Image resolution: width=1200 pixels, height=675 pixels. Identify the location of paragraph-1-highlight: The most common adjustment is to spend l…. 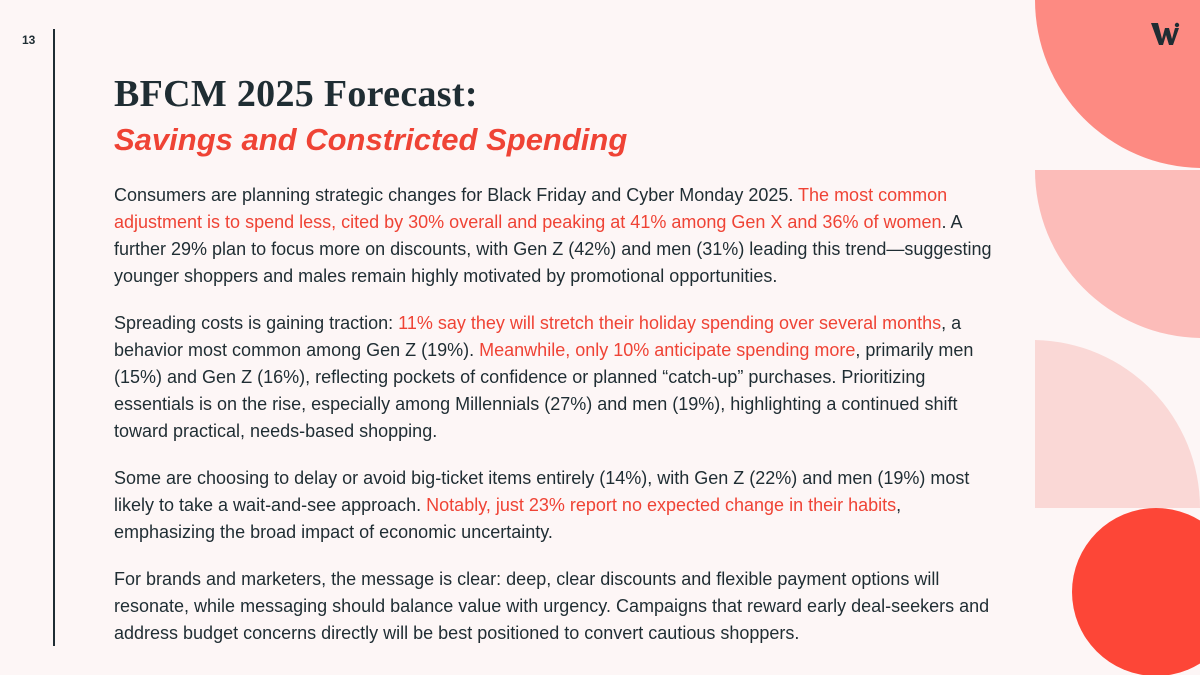
(531, 208).